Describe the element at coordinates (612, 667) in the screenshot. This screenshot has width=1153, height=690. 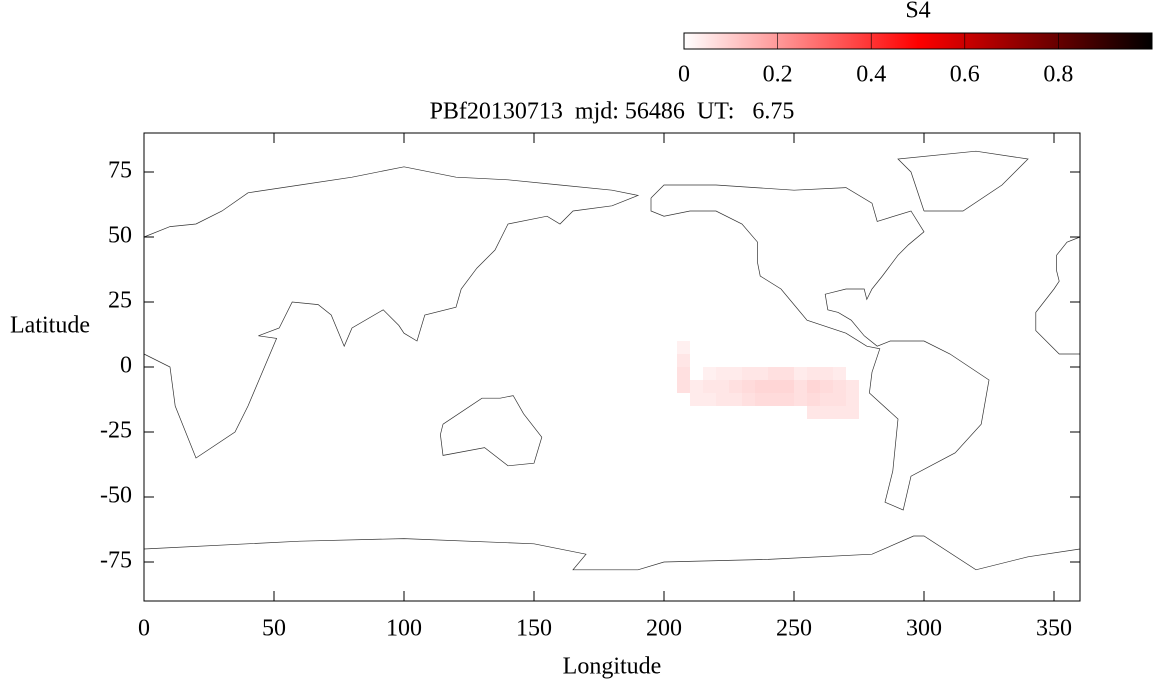
I see `x-axis-label: Longitude` at that location.